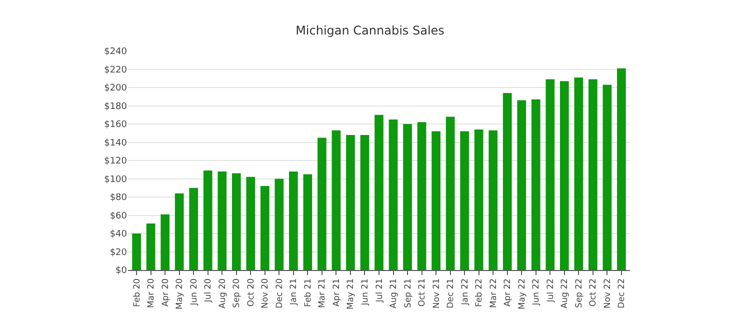 This screenshot has height=334, width=740. What do you see at coordinates (122, 271) in the screenshot?
I see `y-tick-label: $0` at bounding box center [122, 271].